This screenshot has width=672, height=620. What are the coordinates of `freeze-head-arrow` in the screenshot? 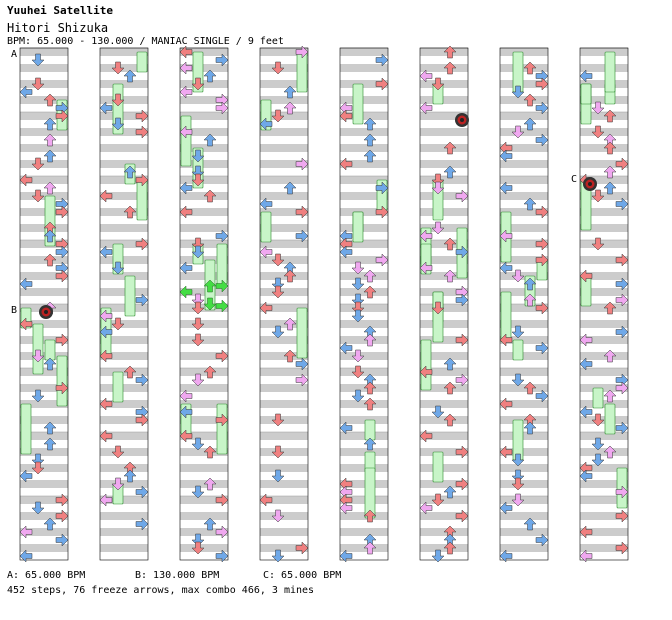 It's located at (222, 286).